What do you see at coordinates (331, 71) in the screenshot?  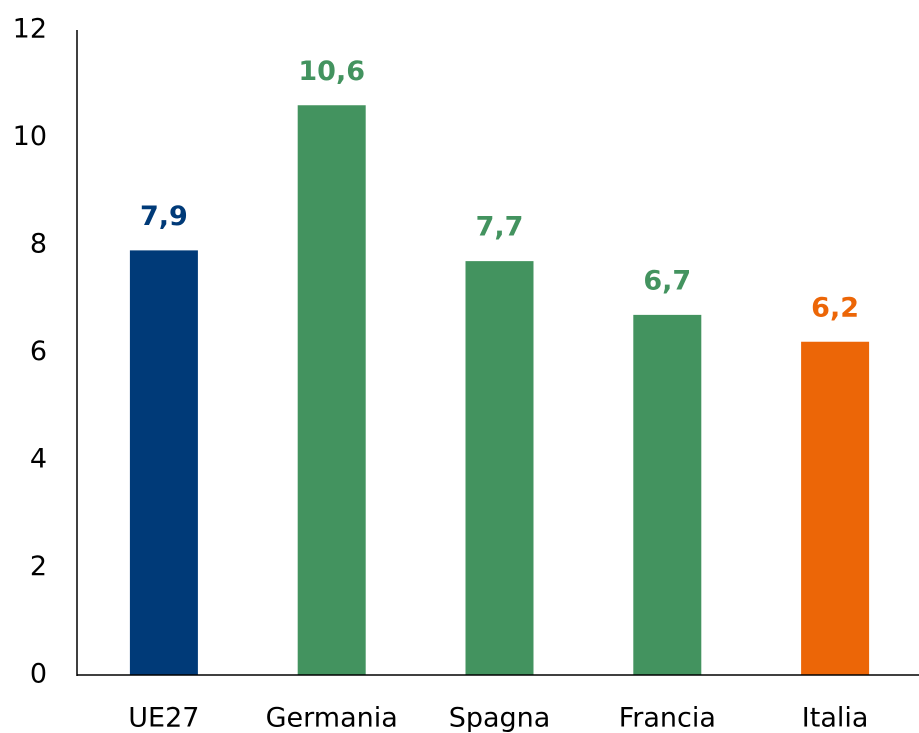 I see `value-label: 10,6` at bounding box center [331, 71].